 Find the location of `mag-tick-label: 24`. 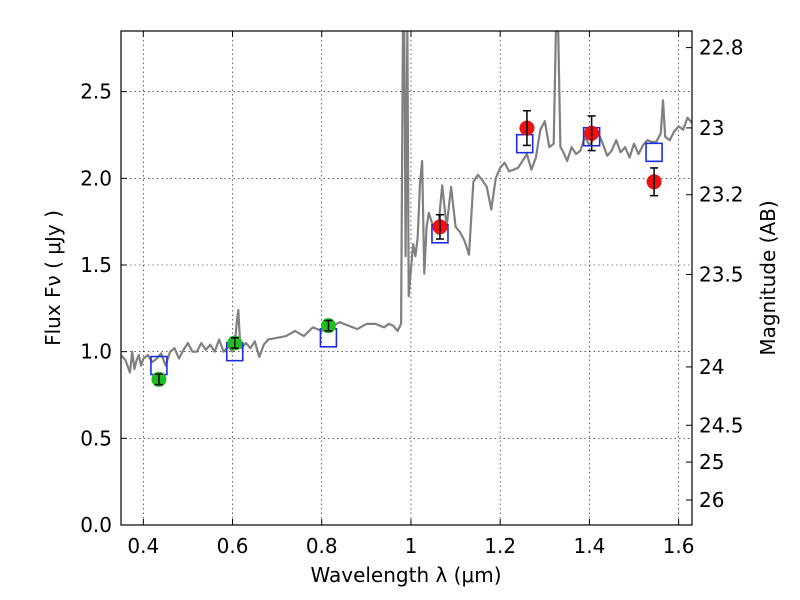

mag-tick-label: 24 is located at coordinates (711, 367).